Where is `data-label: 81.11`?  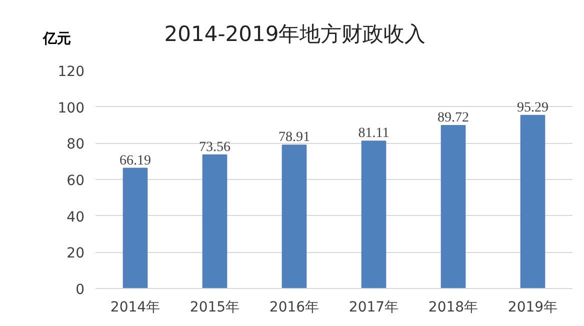
data-label: 81.11 is located at coordinates (374, 134).